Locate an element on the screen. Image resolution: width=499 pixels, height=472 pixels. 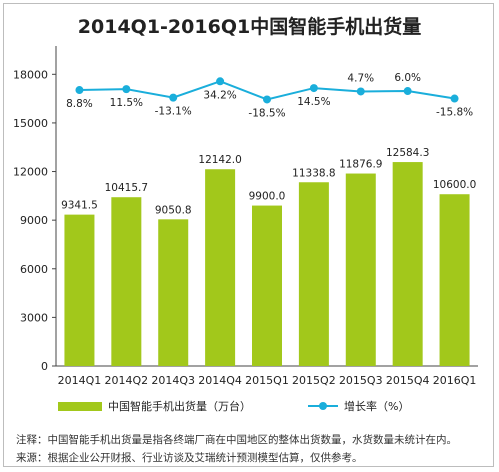
note-source: 来源：根据企业公开财报、行业访谈及艾瑞统计预测模型估算，仅供参考。 is located at coordinates (189, 458).